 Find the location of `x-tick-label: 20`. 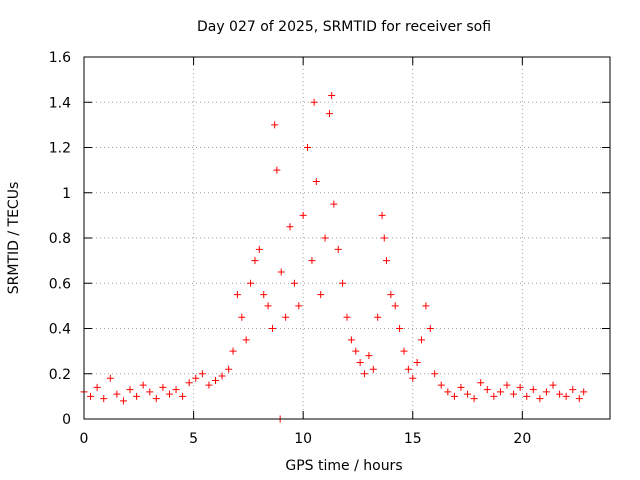

x-tick-label: 20 is located at coordinates (522, 439).